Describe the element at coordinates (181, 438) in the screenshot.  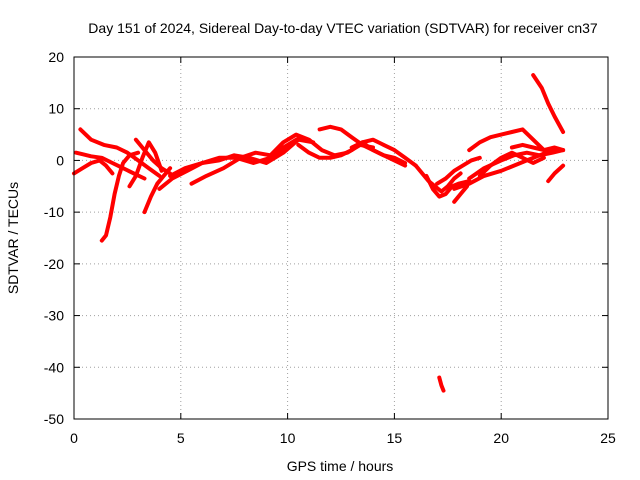
I see `x-tick-label: 5` at that location.